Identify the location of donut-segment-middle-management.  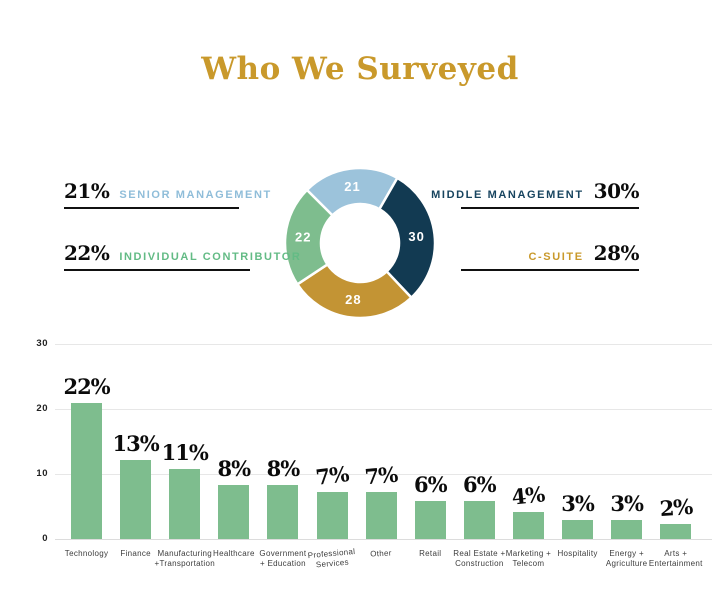
(407, 237).